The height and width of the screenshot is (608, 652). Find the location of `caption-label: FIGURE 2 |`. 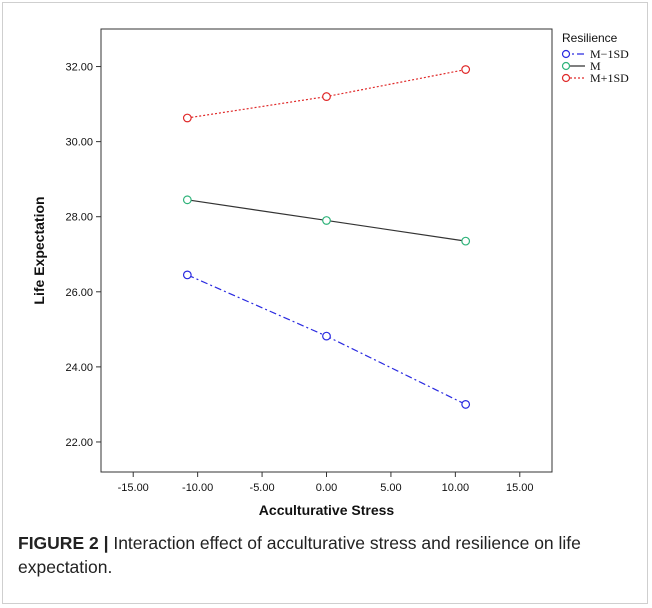

caption-label: FIGURE 2 | is located at coordinates (63, 543).